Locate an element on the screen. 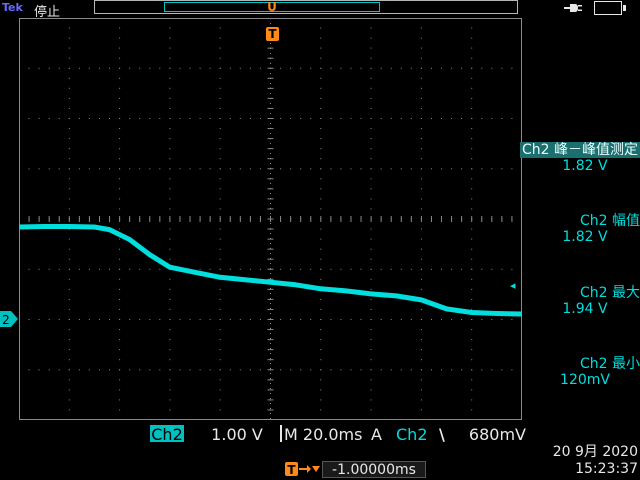 This screenshot has width=640, height=480. measurement-maximum: Ch2 最大 1.94 V is located at coordinates (565, 301).